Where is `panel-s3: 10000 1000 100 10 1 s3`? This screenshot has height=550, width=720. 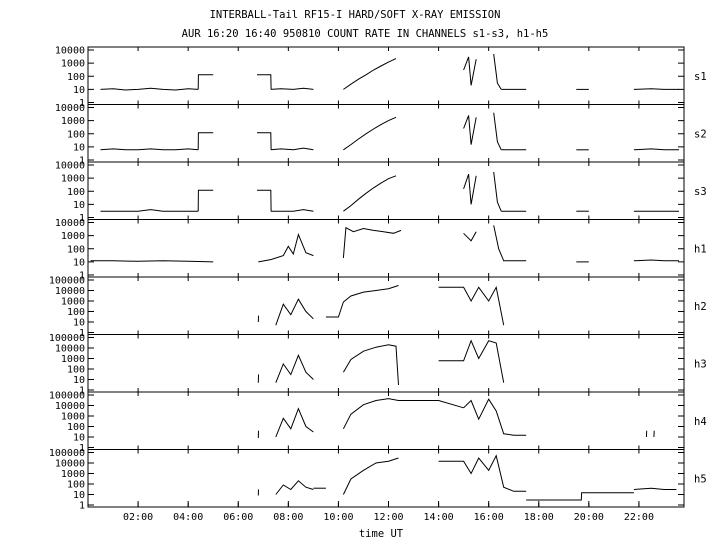 panel-s3: 10000 1000 100 10 1 s3 is located at coordinates (381, 193).